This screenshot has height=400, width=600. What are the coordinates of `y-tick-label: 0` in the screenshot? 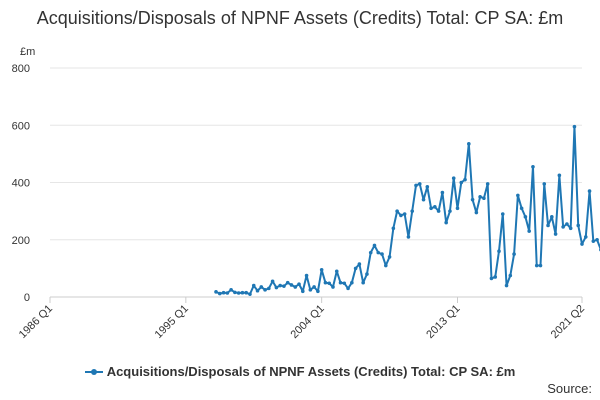 It's located at (27, 298).